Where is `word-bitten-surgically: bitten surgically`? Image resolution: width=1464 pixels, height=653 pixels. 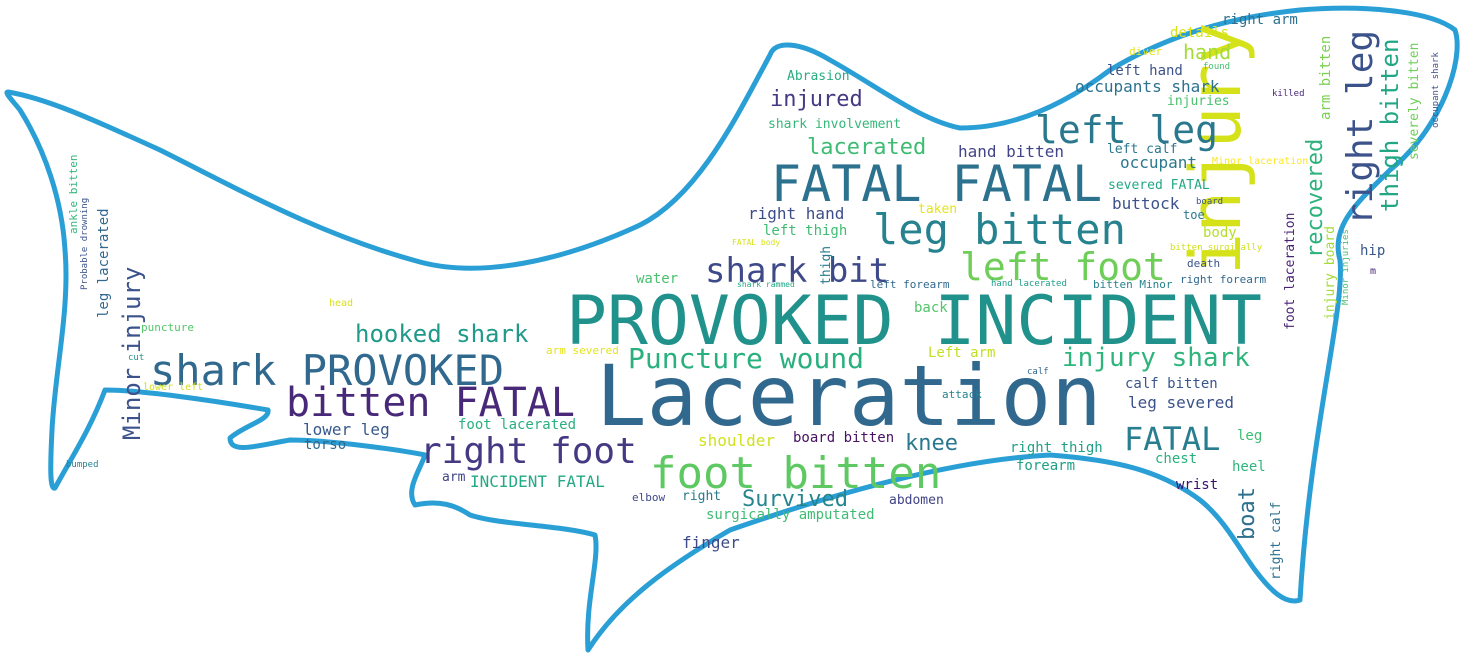
word-bitten-surgically: bitten surgically is located at coordinates (1216, 248).